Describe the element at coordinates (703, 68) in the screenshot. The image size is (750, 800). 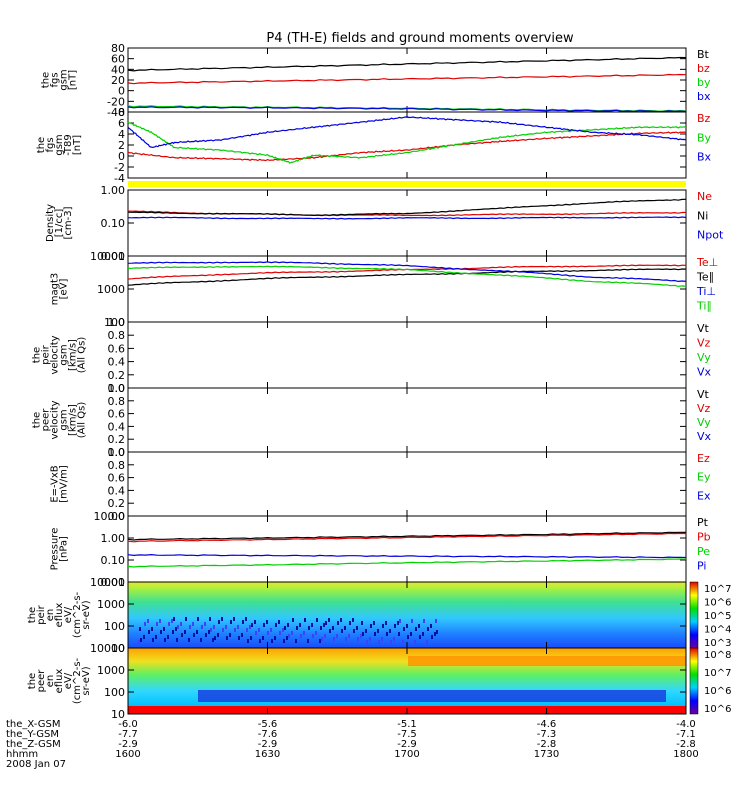
I see `legend-entry: bz` at that location.